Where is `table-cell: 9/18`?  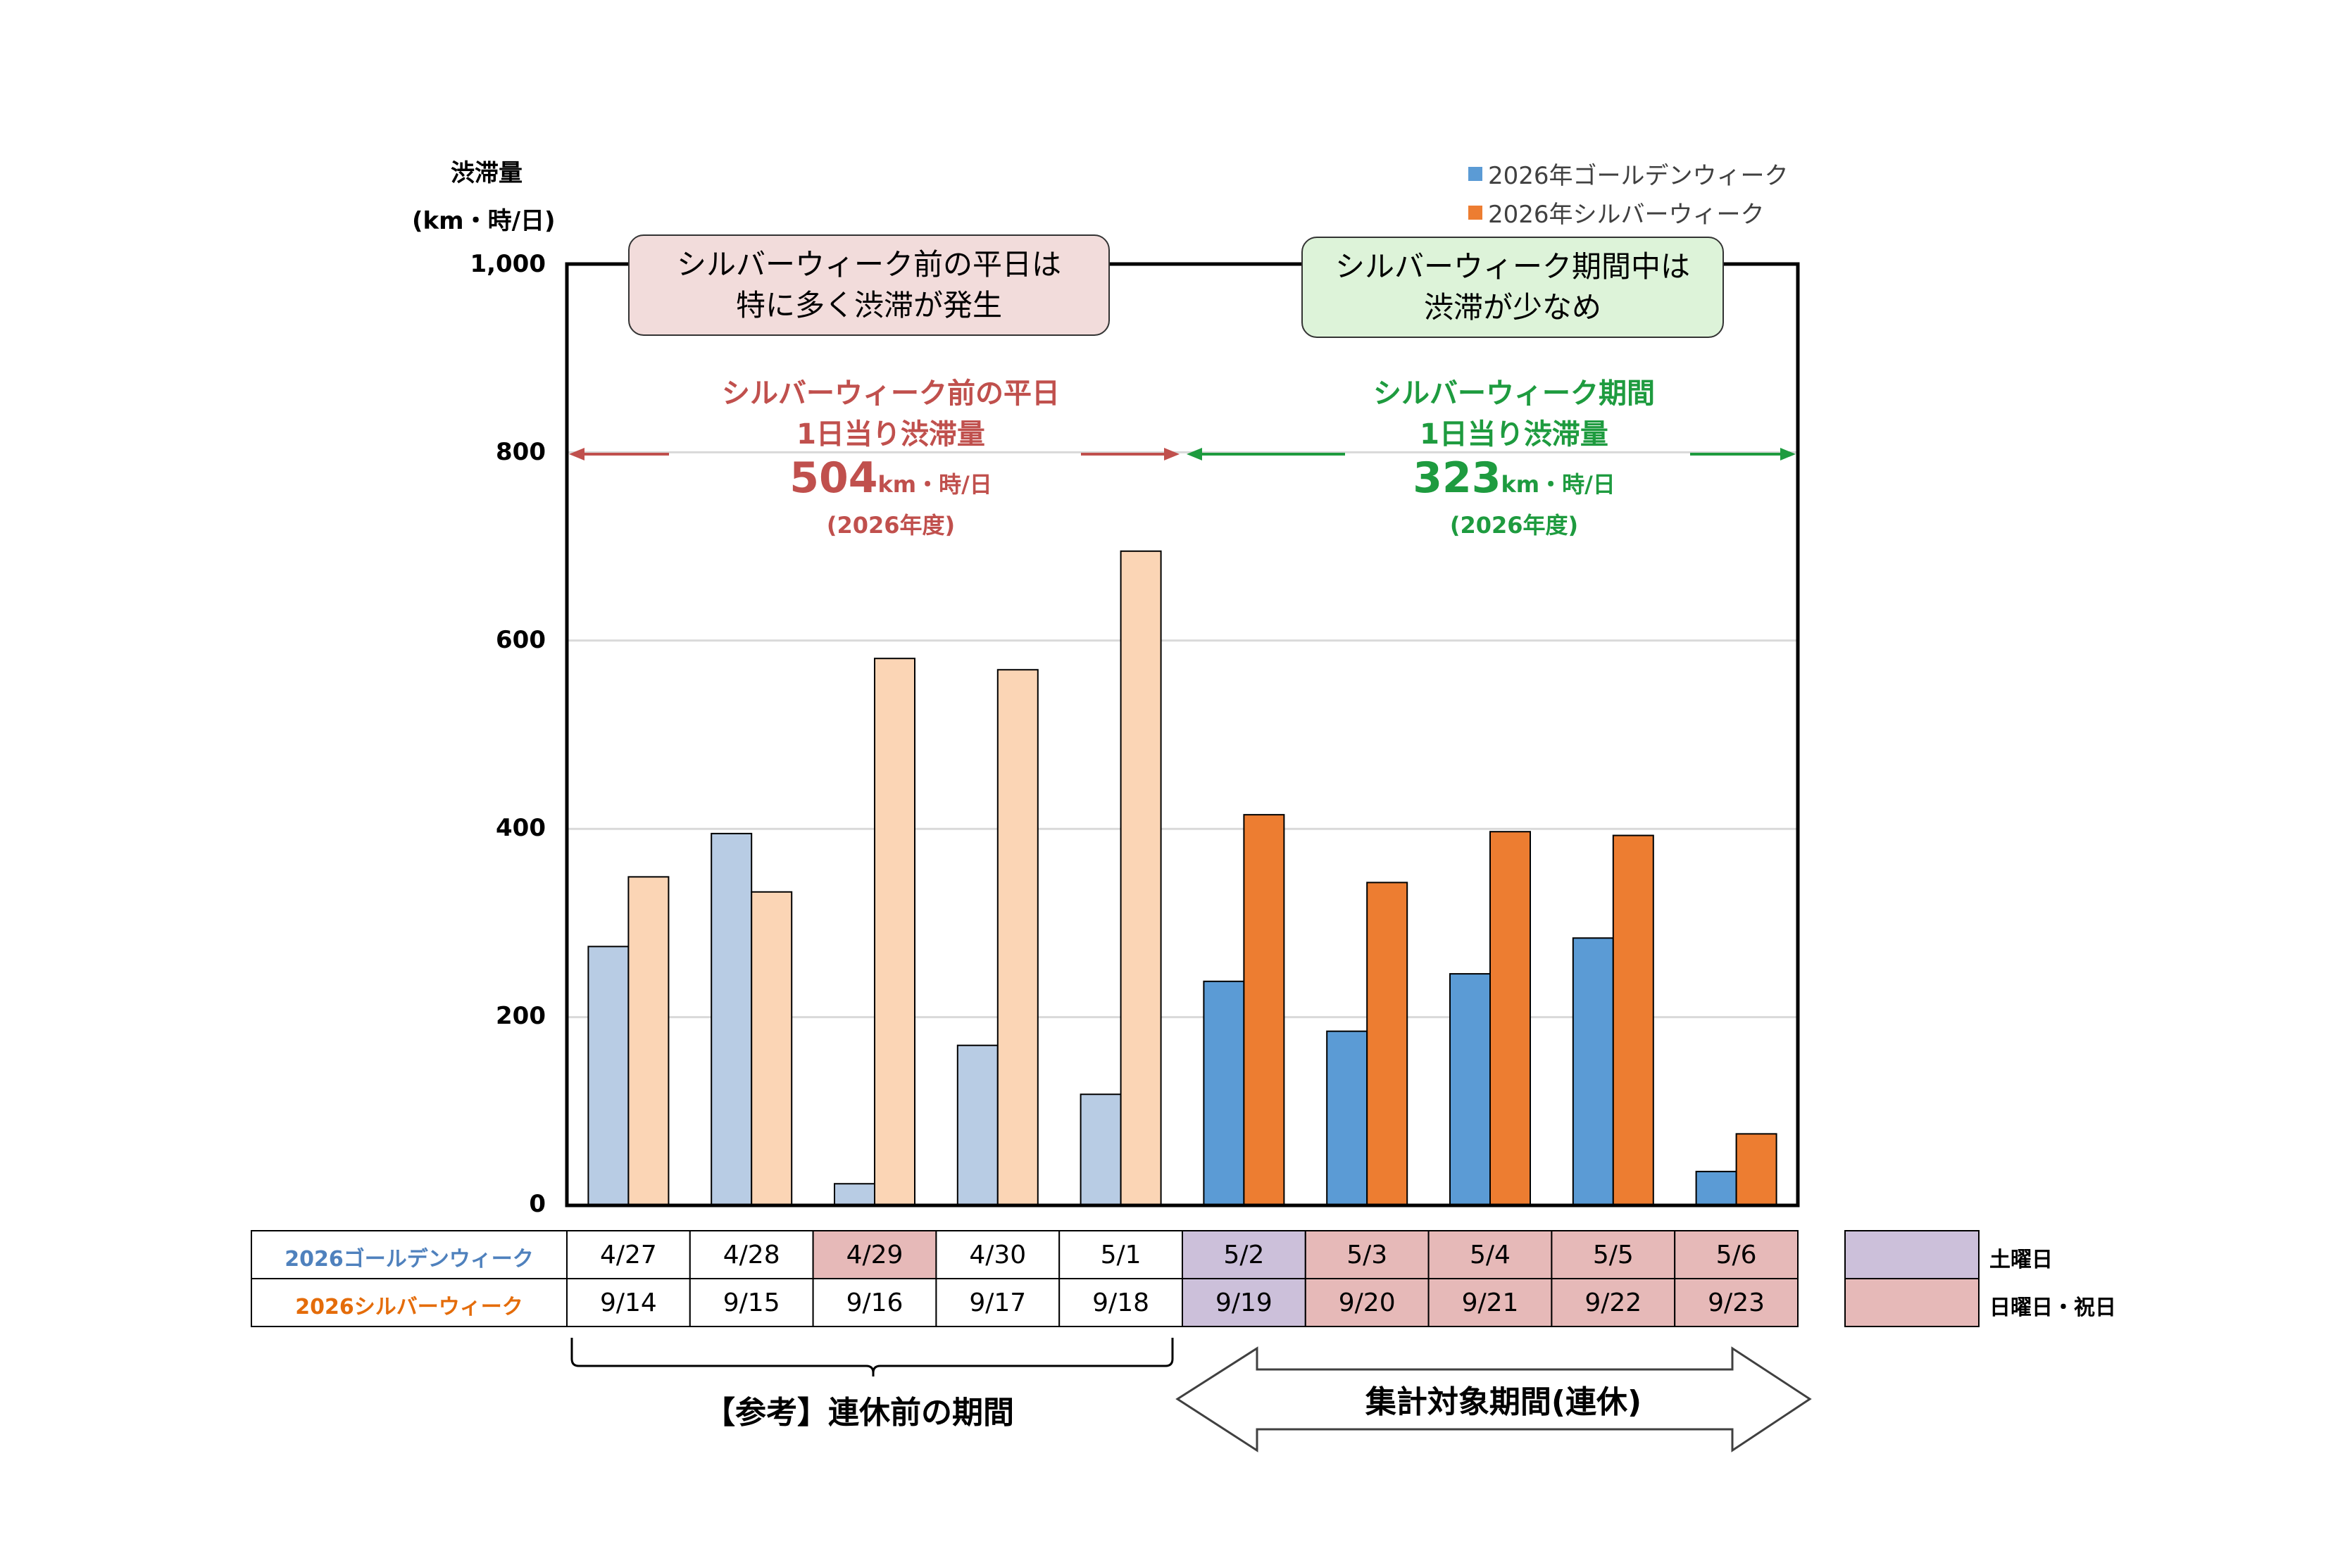 table-cell: 9/18 is located at coordinates (1120, 1302).